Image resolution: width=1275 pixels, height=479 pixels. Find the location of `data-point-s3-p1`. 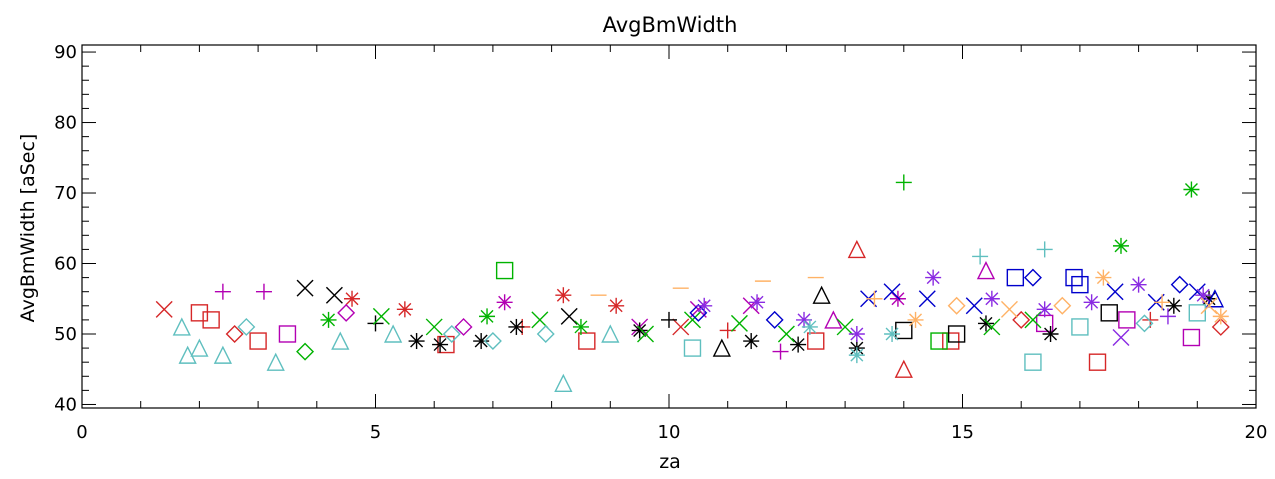

data-point-s3-p1 is located at coordinates (305, 288).